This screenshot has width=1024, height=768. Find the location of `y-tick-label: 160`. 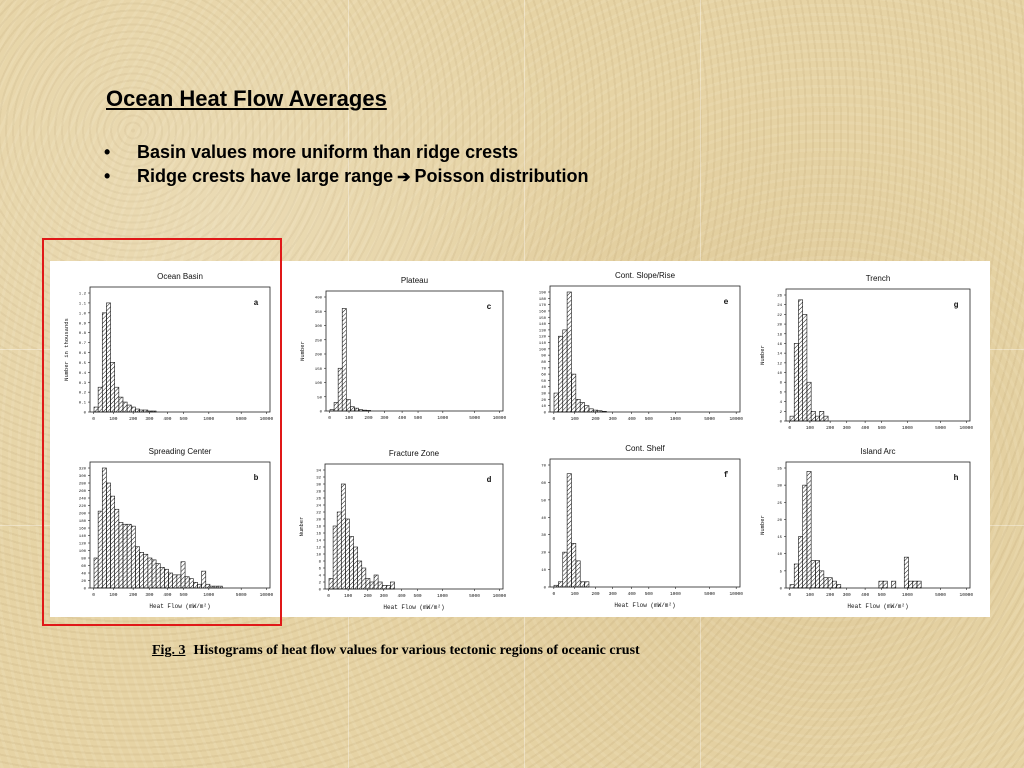

y-tick-label: 160 is located at coordinates (83, 530).